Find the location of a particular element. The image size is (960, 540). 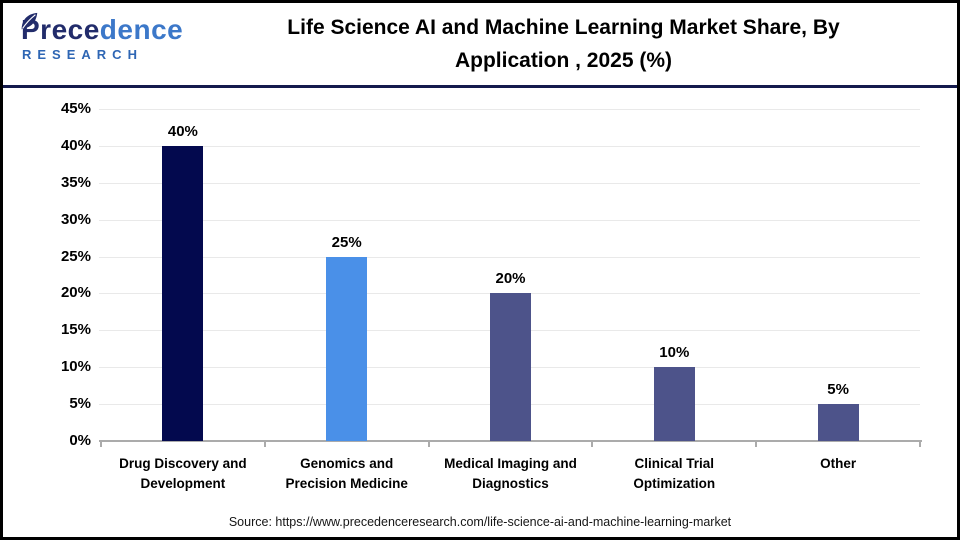

brand-name: Precedence is located at coordinates (106, 29).